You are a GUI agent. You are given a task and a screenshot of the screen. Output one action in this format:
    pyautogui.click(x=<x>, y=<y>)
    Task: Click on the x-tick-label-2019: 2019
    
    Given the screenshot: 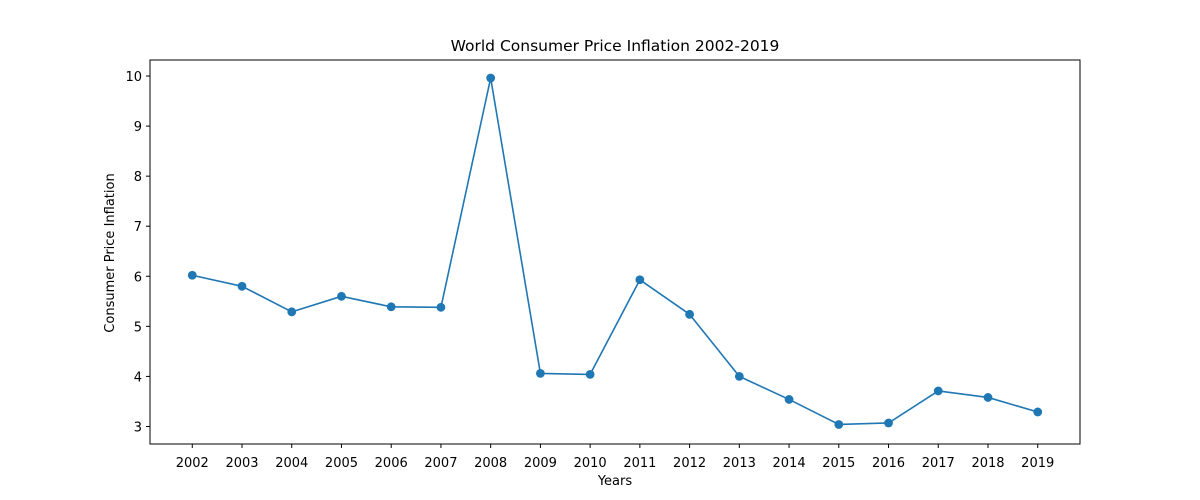 What is the action you would take?
    pyautogui.click(x=1037, y=463)
    